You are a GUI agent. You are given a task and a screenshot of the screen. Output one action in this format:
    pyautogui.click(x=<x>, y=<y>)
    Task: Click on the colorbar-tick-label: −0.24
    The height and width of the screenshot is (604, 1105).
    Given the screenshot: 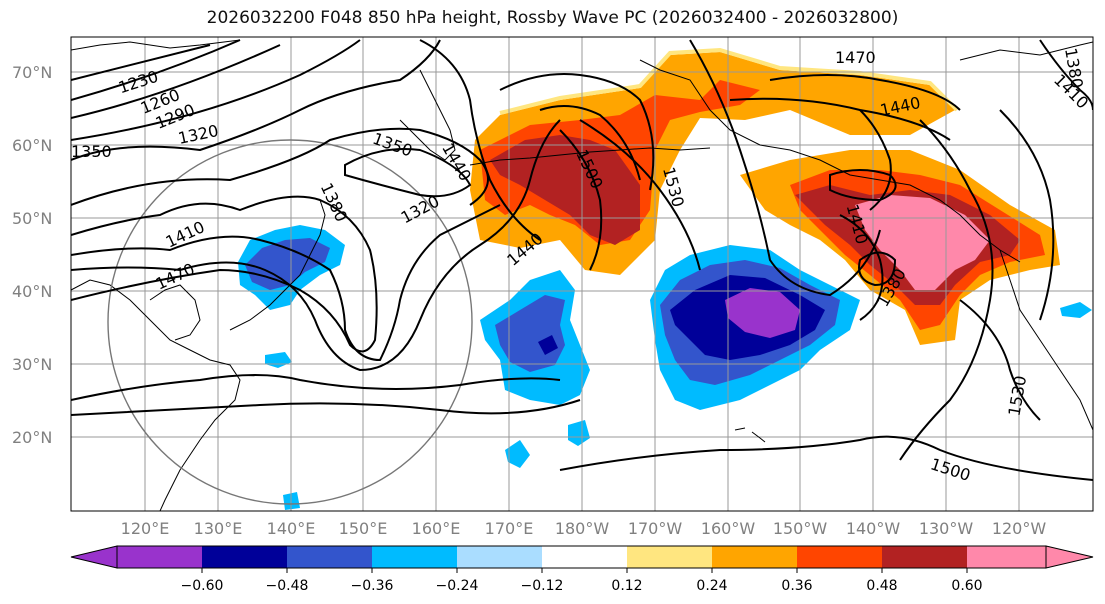 What is the action you would take?
    pyautogui.click(x=457, y=586)
    